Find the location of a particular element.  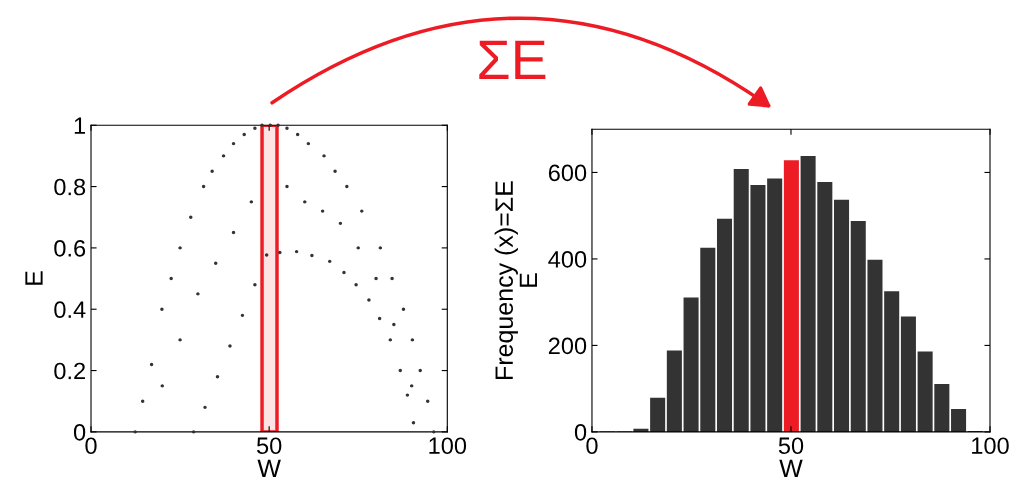

y-axis-title: Frequency (x)=ΣE E is located at coordinates (515, 280).